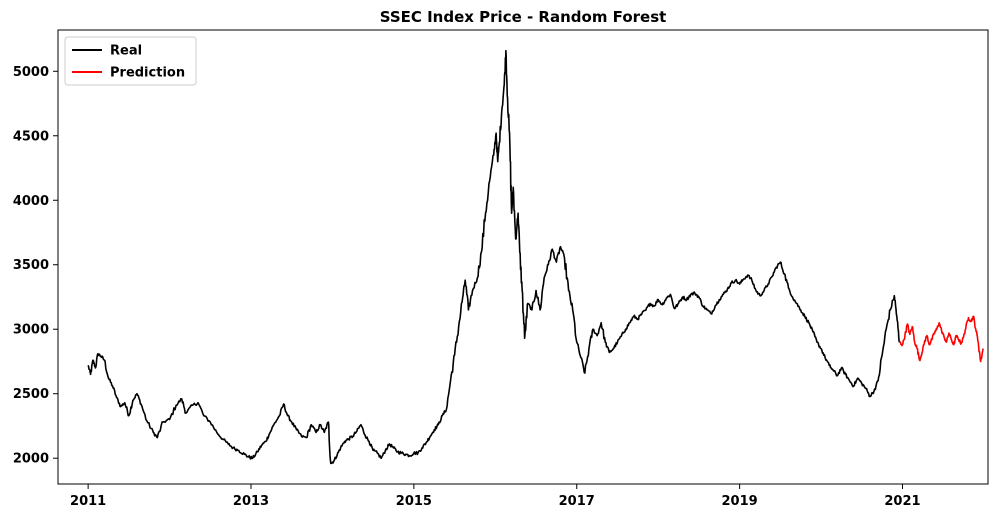  I want to click on y-tick-label: 5000, so click(31, 72).